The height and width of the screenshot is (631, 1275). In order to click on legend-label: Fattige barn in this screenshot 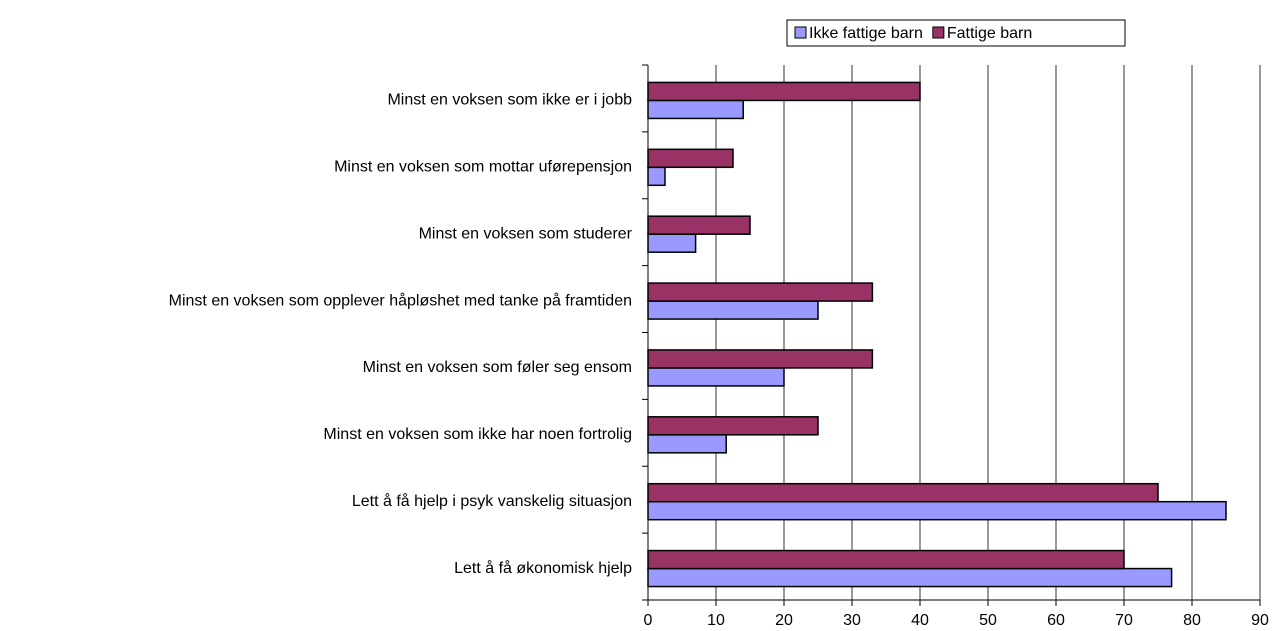, I will do `click(989, 33)`.